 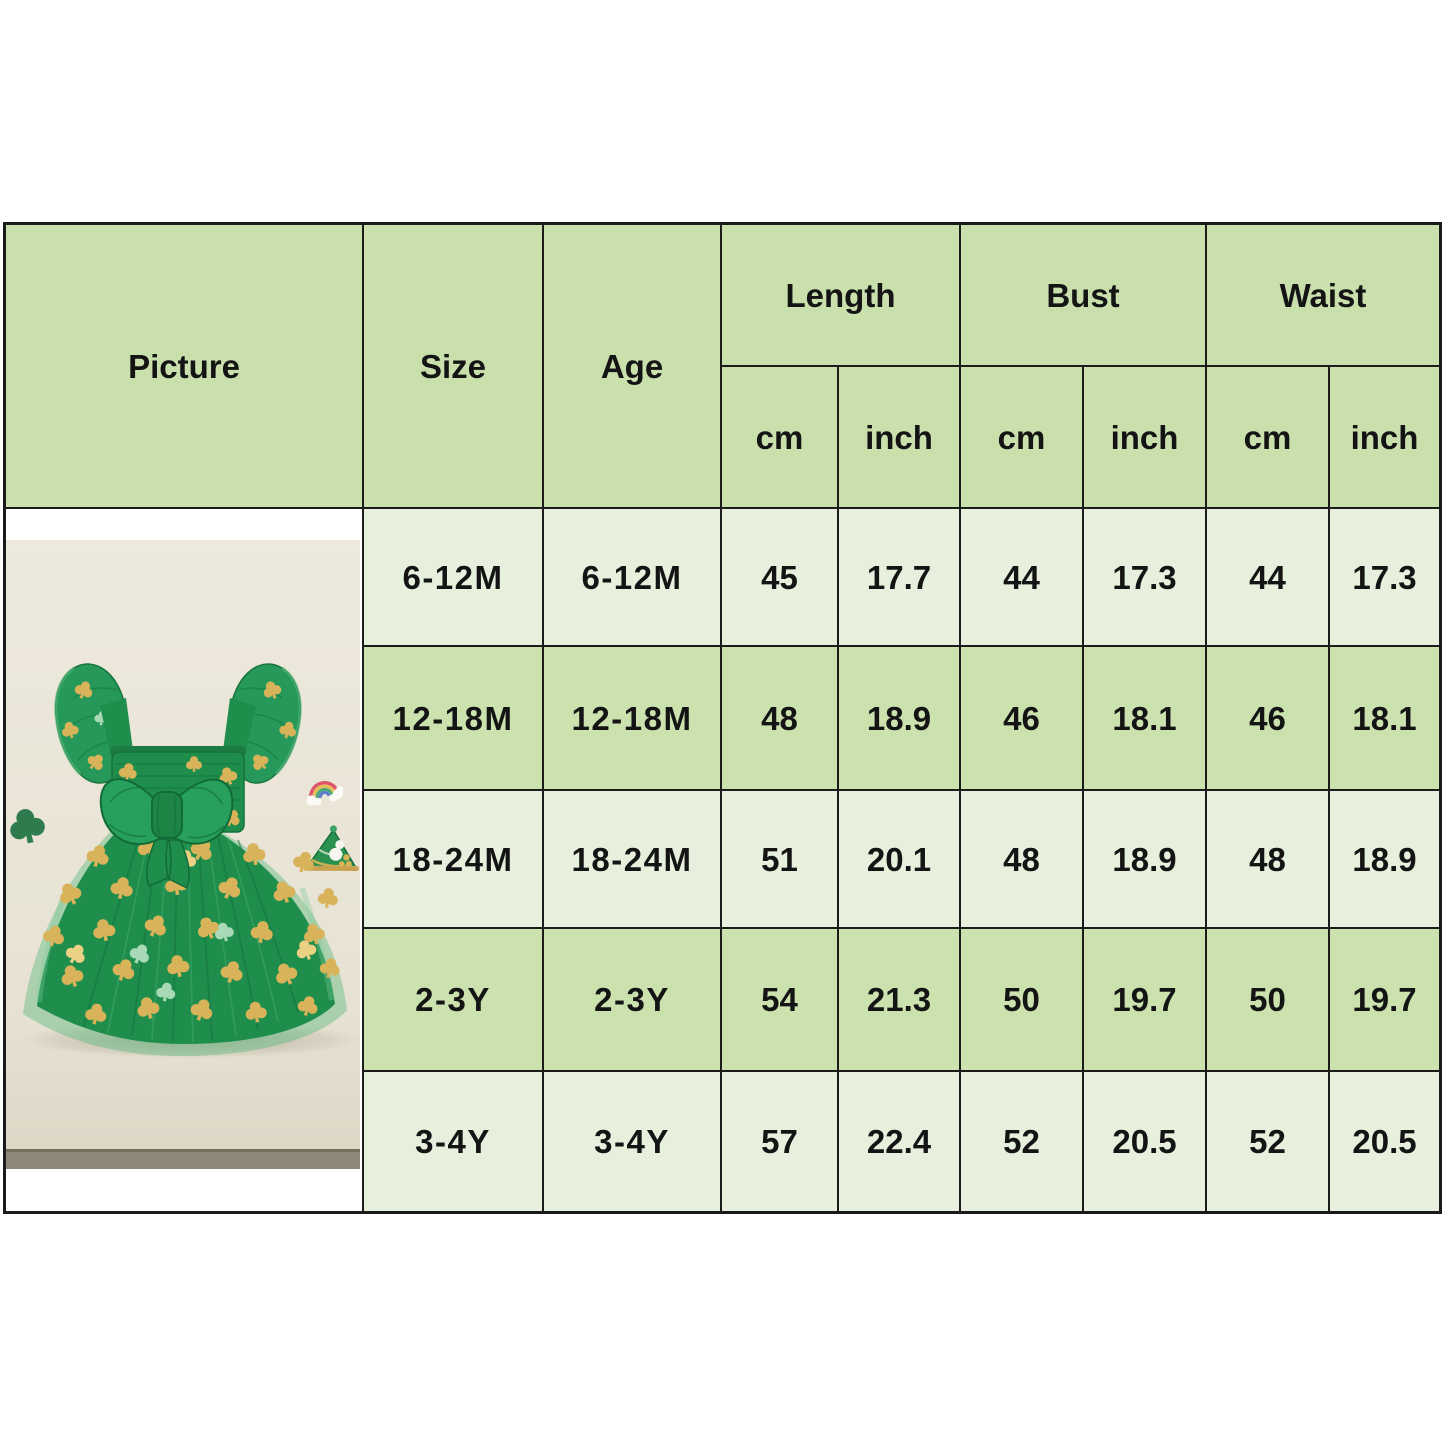 What do you see at coordinates (899, 859) in the screenshot?
I see `r3-length-inch: 20.1` at bounding box center [899, 859].